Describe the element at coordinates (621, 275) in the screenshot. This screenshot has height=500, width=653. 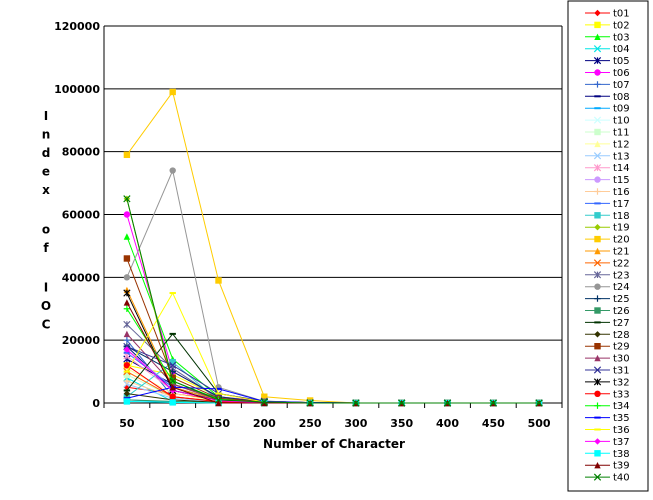
I see `legend-label: t23` at that location.